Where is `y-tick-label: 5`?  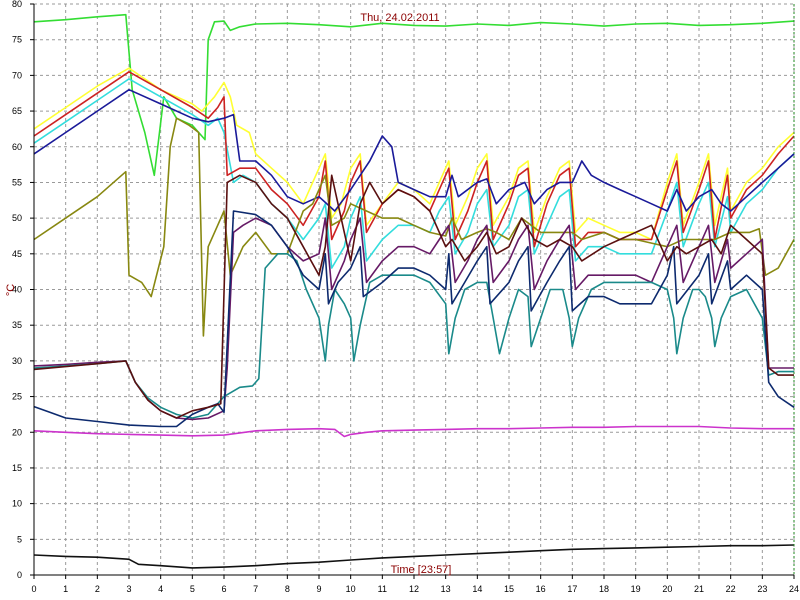 y-tick-label: 5 is located at coordinates (19, 539).